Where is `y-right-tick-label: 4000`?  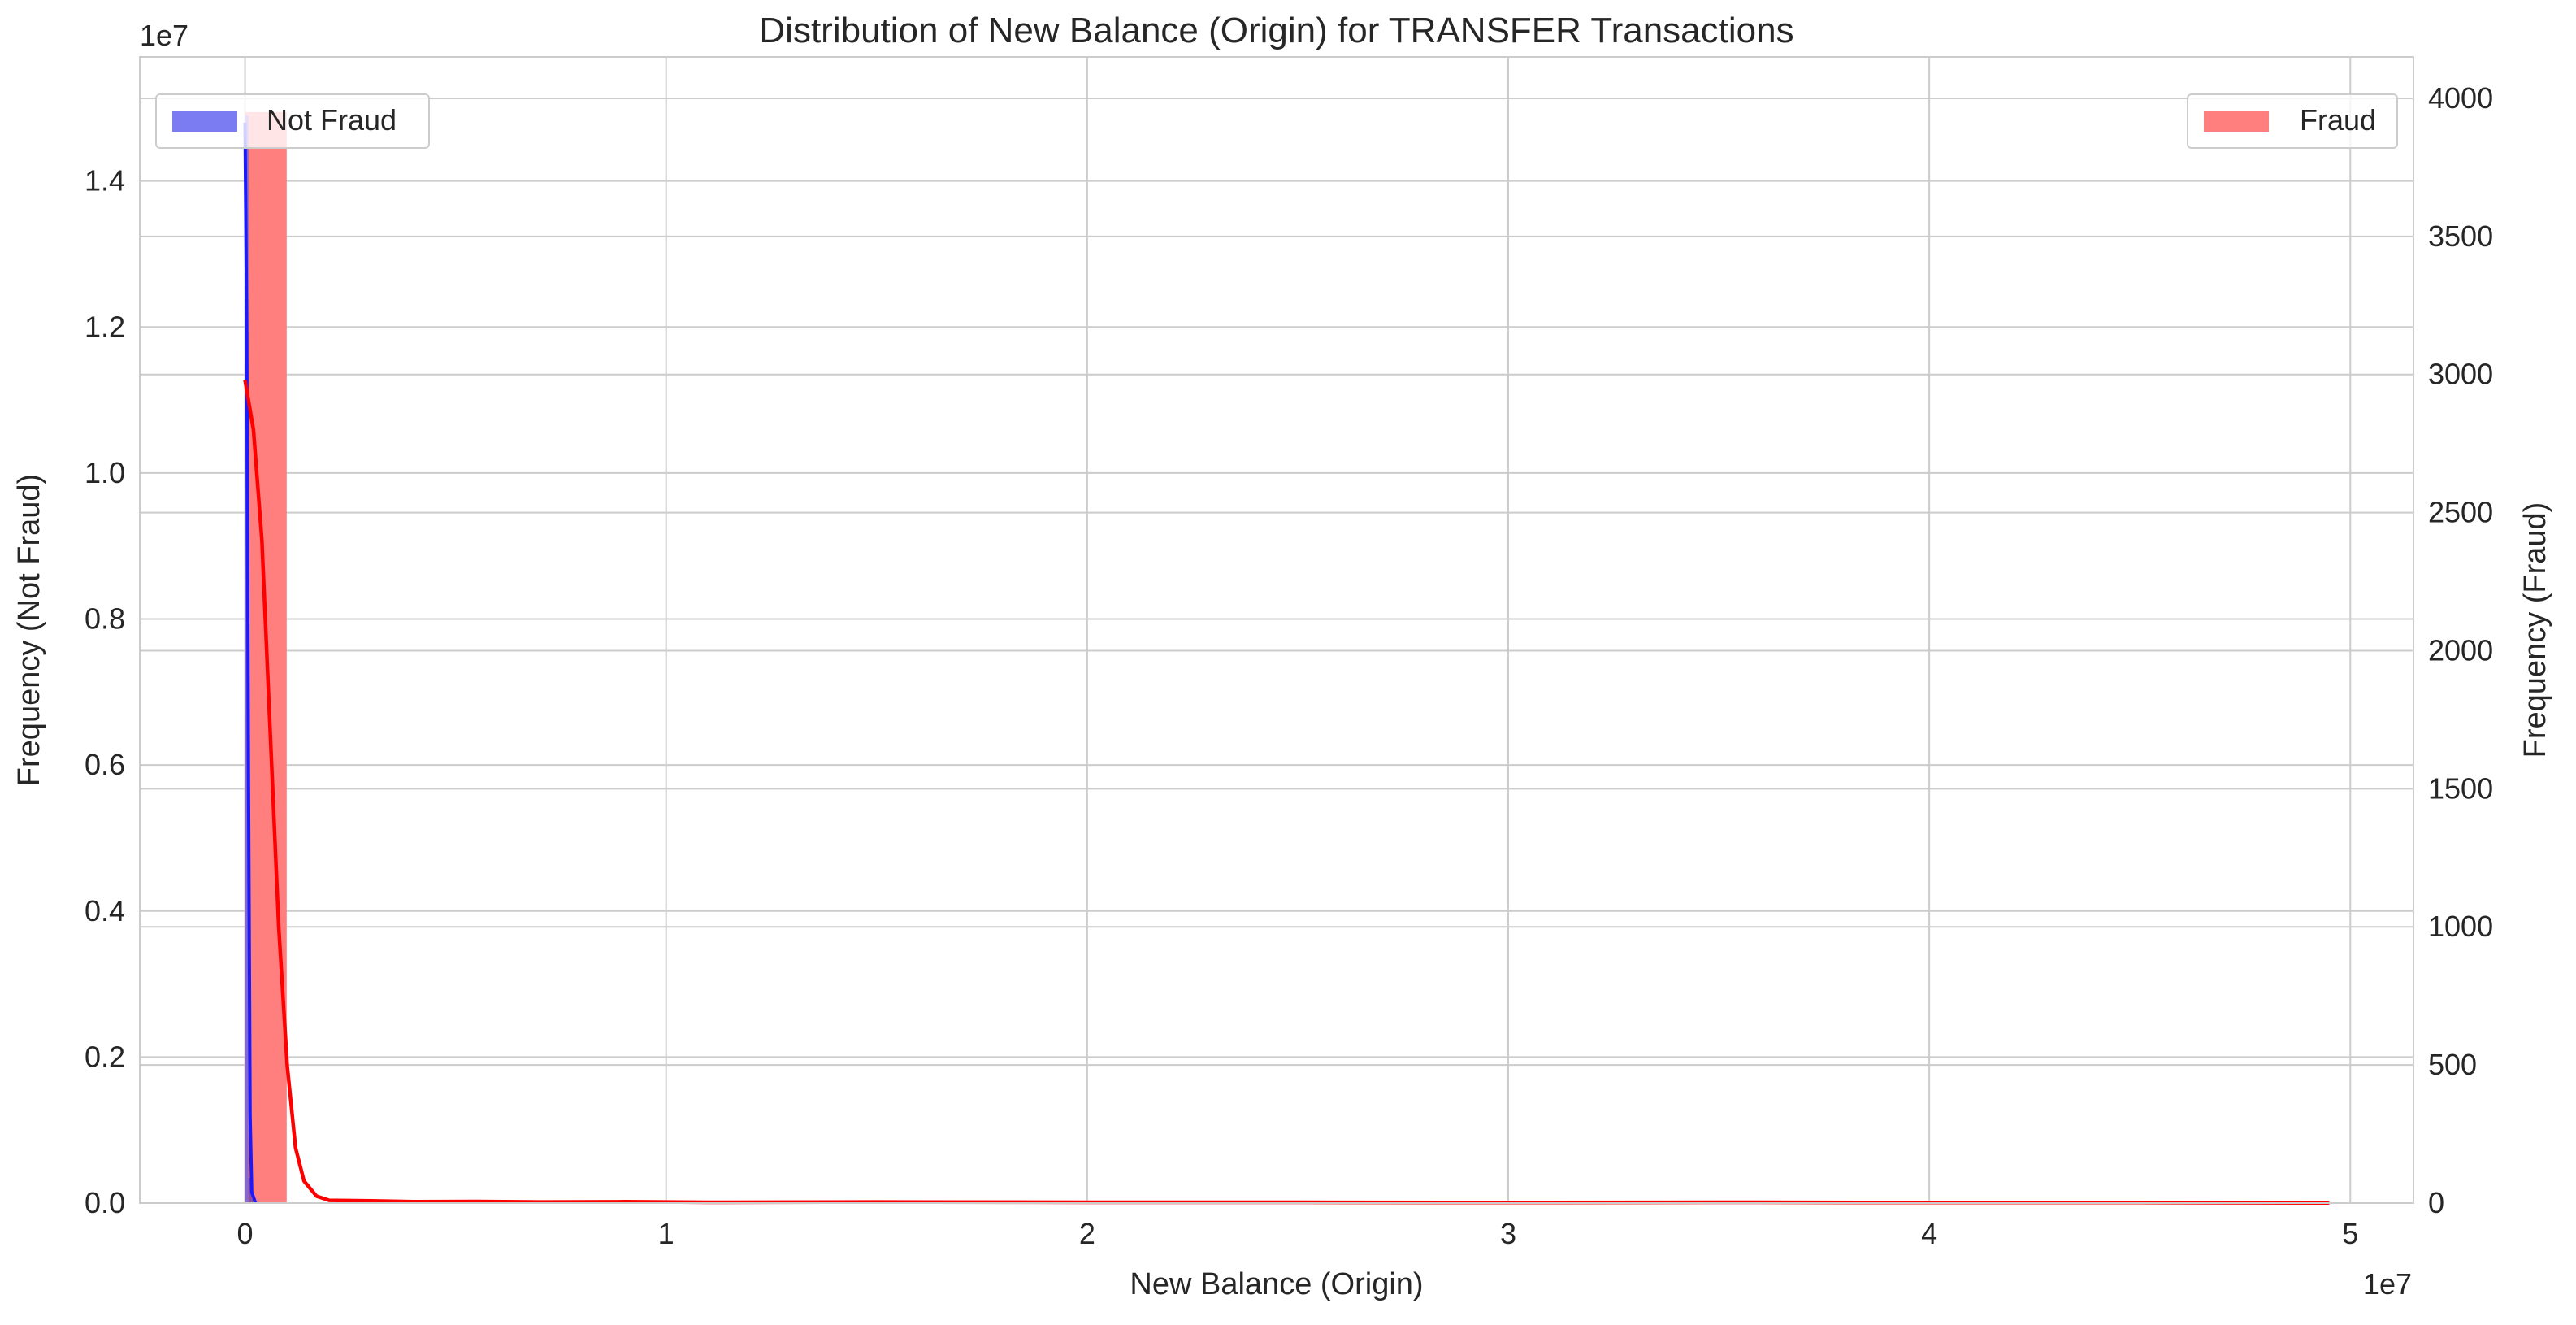
y-right-tick-label: 4000 is located at coordinates (2460, 98).